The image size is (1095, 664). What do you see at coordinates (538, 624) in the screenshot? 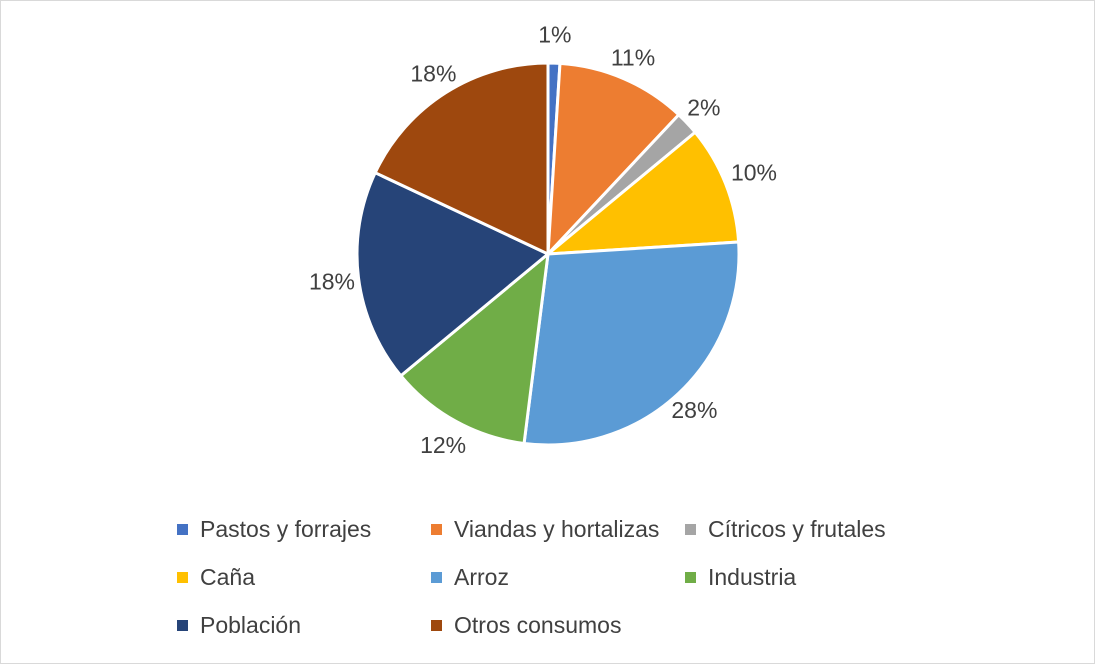
I see `legend-label: Otros consumos` at bounding box center [538, 624].